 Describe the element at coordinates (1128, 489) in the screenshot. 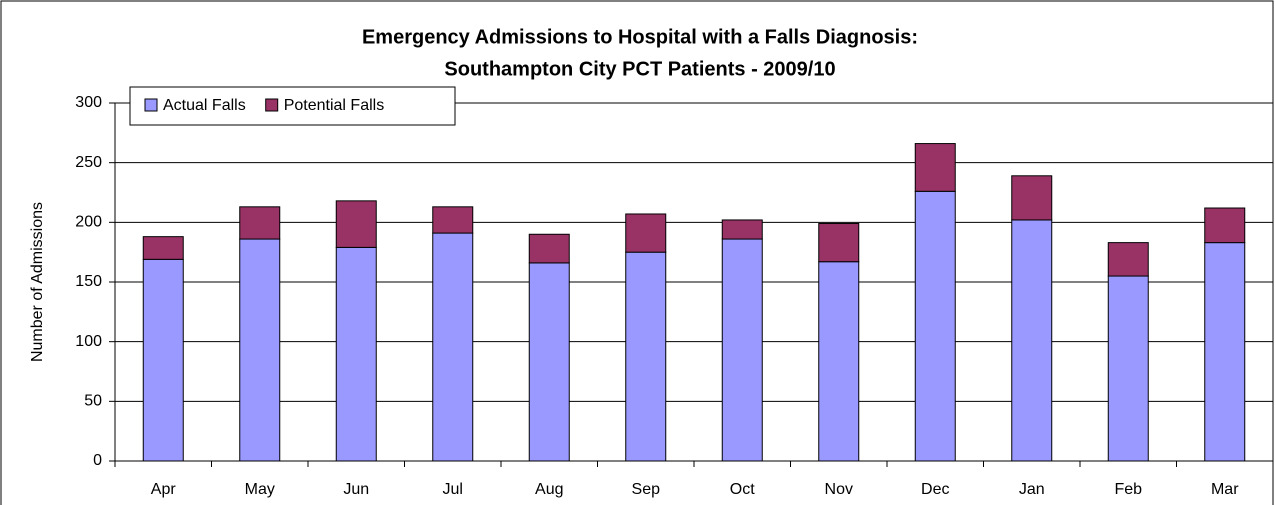

I see `x-tick-label: Feb` at that location.